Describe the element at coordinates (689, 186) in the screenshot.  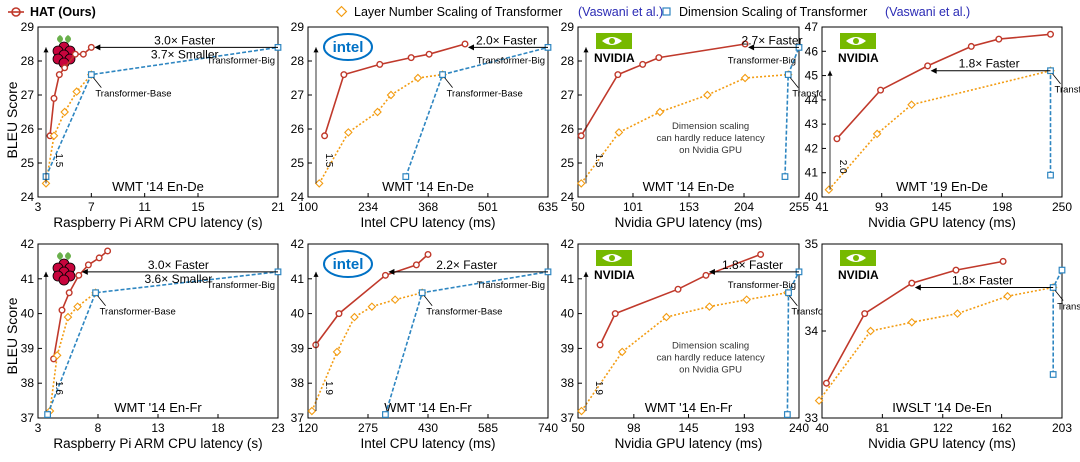
I see `chart-title: WMT '14 En-De` at that location.